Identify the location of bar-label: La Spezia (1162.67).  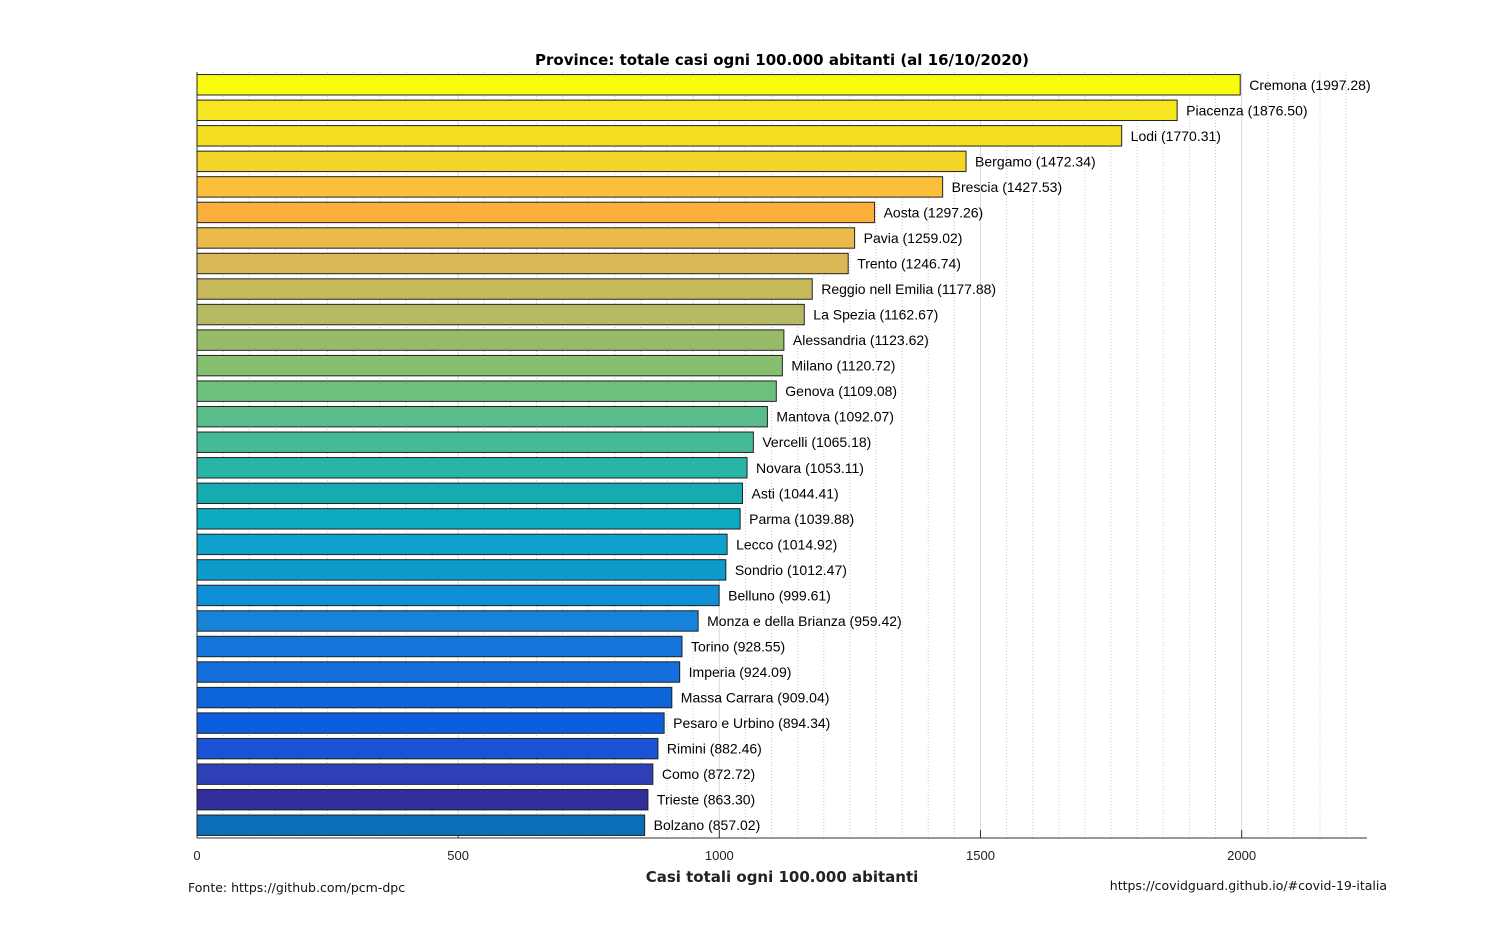
(875, 315).